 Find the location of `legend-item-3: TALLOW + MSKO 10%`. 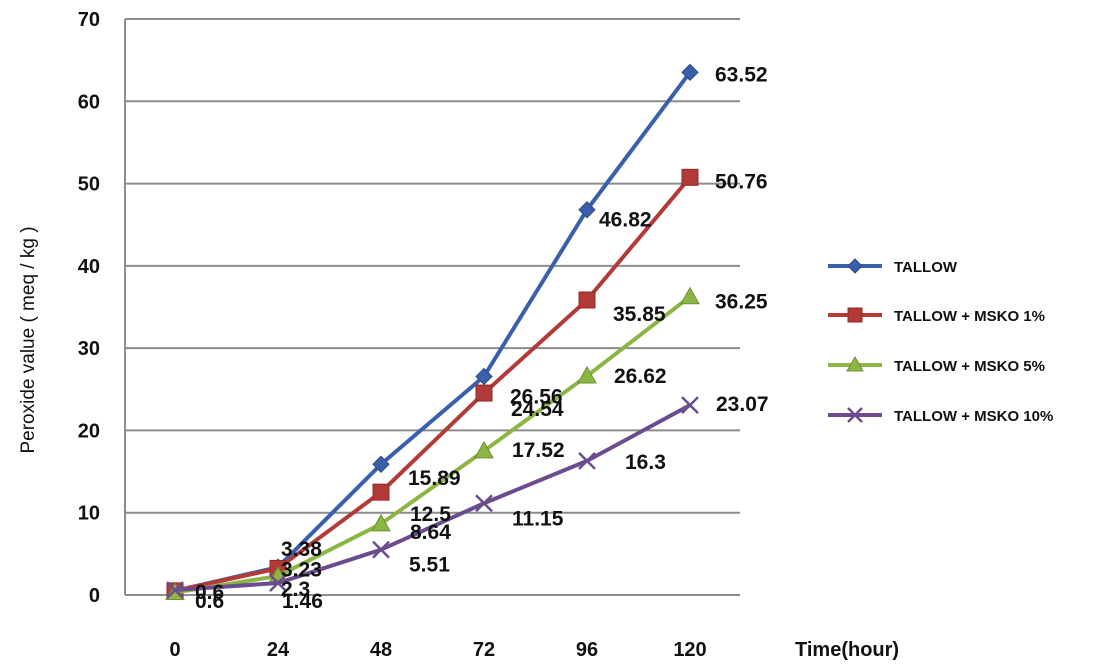

legend-item-3: TALLOW + MSKO 10% is located at coordinates (940, 416).